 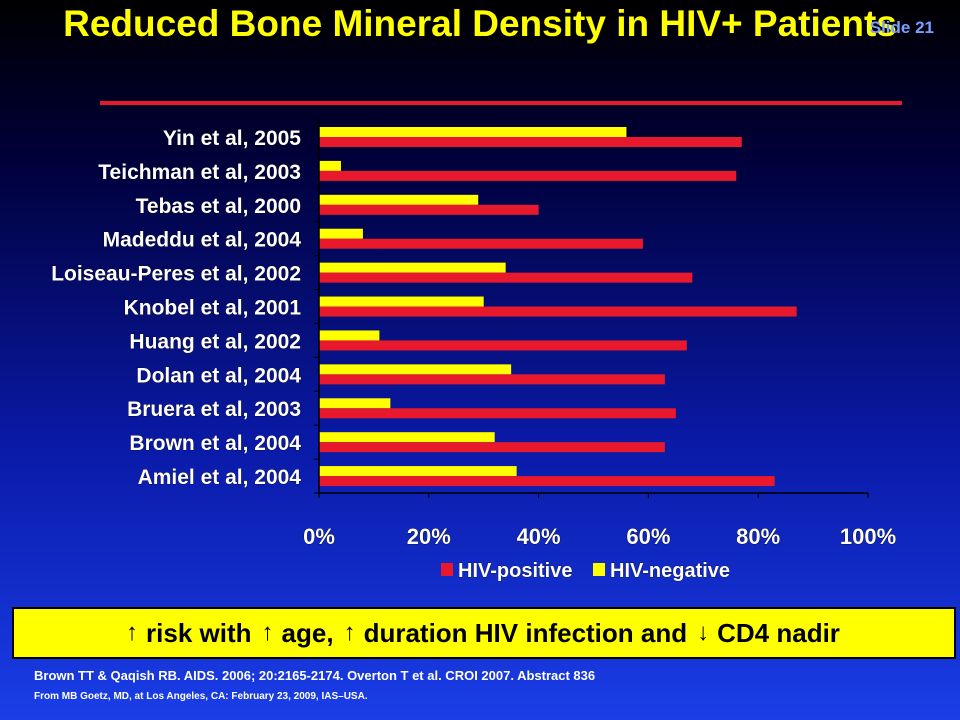 I want to click on slide-number: Slide 21, so click(x=901, y=27).